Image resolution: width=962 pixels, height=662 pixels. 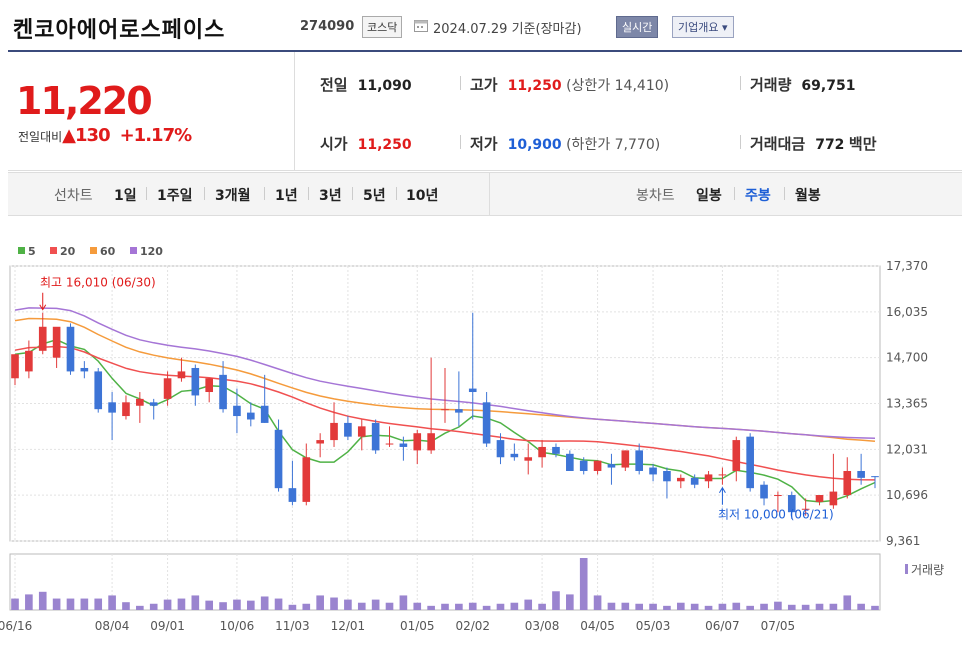 I want to click on tab-1y: 1년, so click(x=286, y=196).